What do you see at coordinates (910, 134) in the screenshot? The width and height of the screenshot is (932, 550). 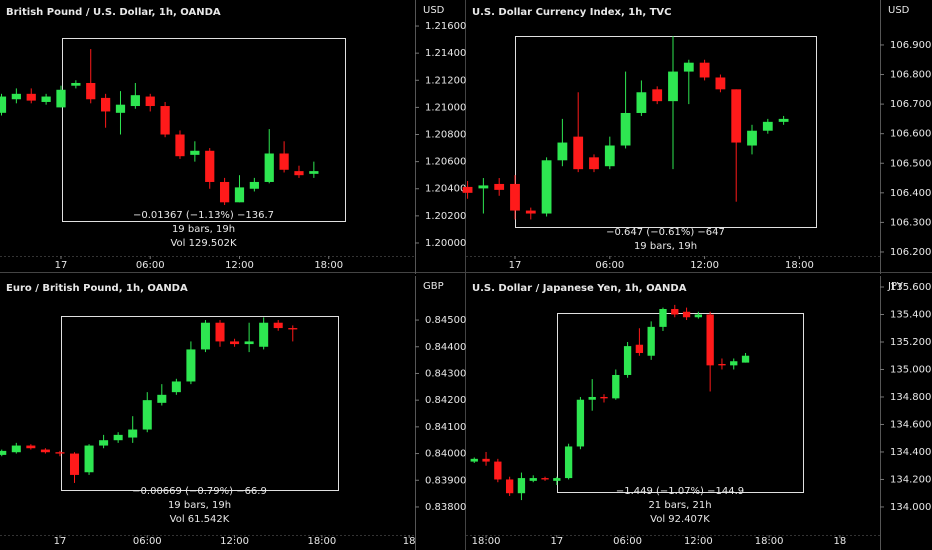 I see `y-tick-label: 106.600` at bounding box center [910, 134].